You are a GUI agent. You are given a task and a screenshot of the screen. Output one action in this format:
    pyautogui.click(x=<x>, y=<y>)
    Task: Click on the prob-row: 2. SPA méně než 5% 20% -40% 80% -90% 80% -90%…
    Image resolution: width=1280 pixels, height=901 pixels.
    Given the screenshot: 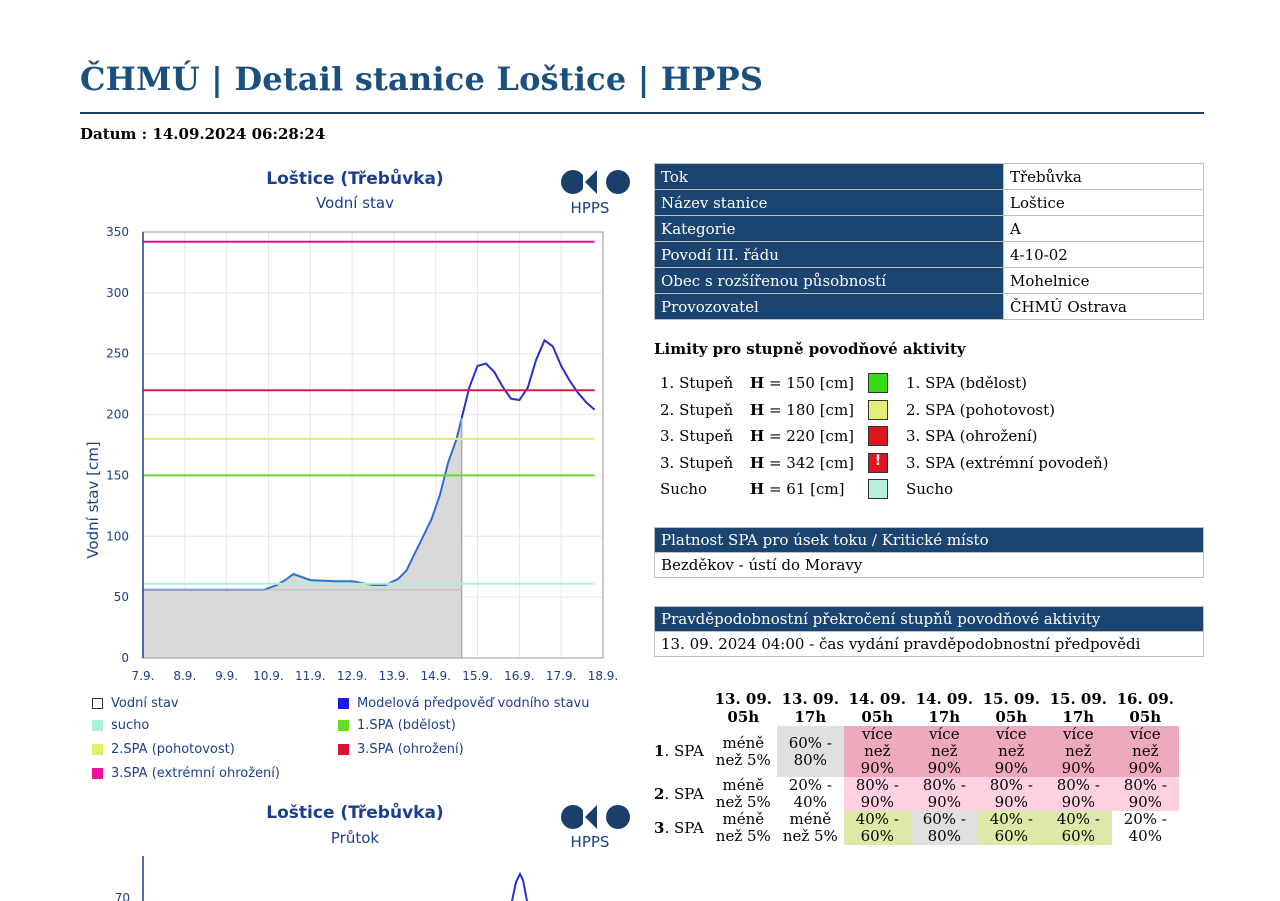 What is the action you would take?
    pyautogui.click(x=915, y=794)
    